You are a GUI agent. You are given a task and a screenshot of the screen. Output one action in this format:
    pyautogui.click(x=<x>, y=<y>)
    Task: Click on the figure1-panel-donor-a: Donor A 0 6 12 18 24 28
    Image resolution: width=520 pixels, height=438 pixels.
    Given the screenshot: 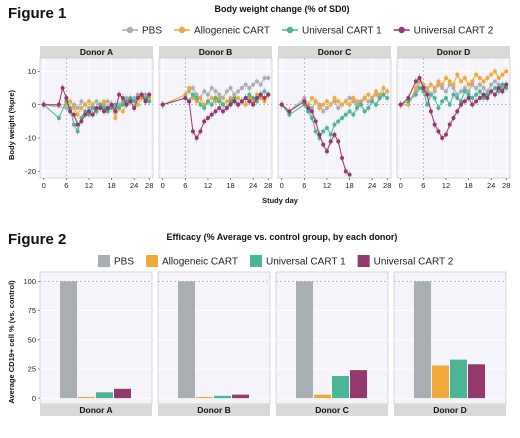 What is the action you would take?
    pyautogui.click(x=96, y=118)
    